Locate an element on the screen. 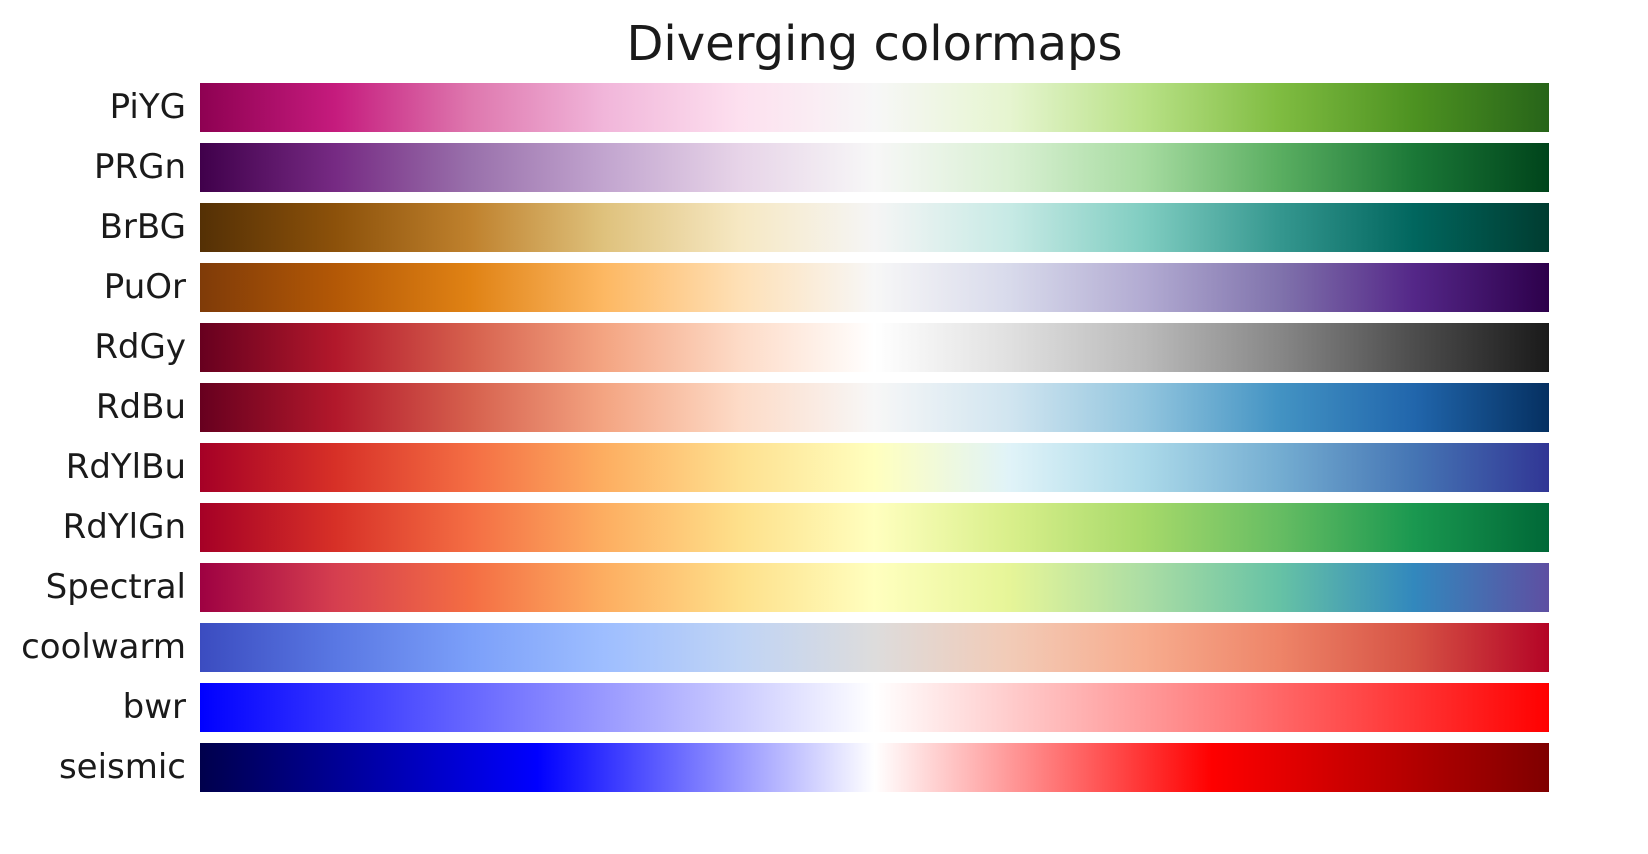  colormap-row: coolwarm is located at coordinates (824, 647).